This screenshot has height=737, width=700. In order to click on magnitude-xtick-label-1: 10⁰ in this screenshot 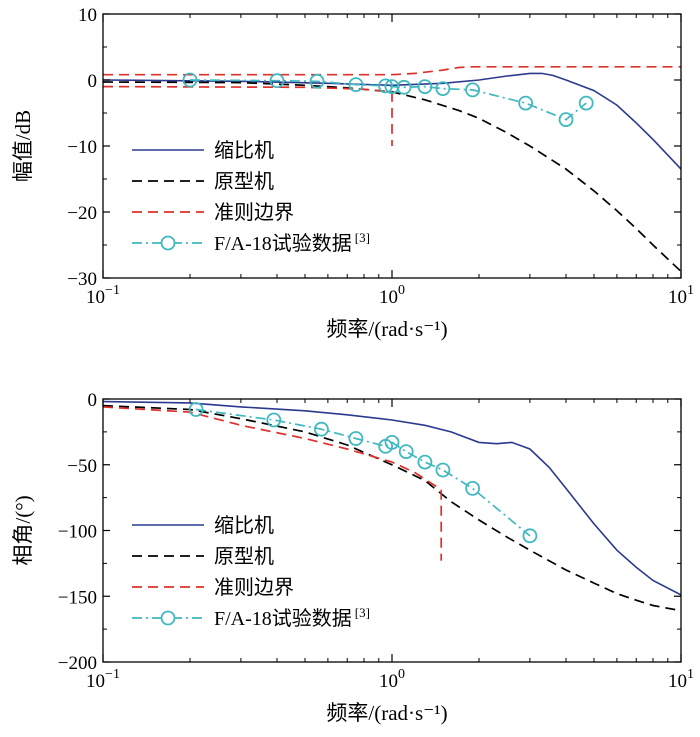, I will do `click(392, 295)`.